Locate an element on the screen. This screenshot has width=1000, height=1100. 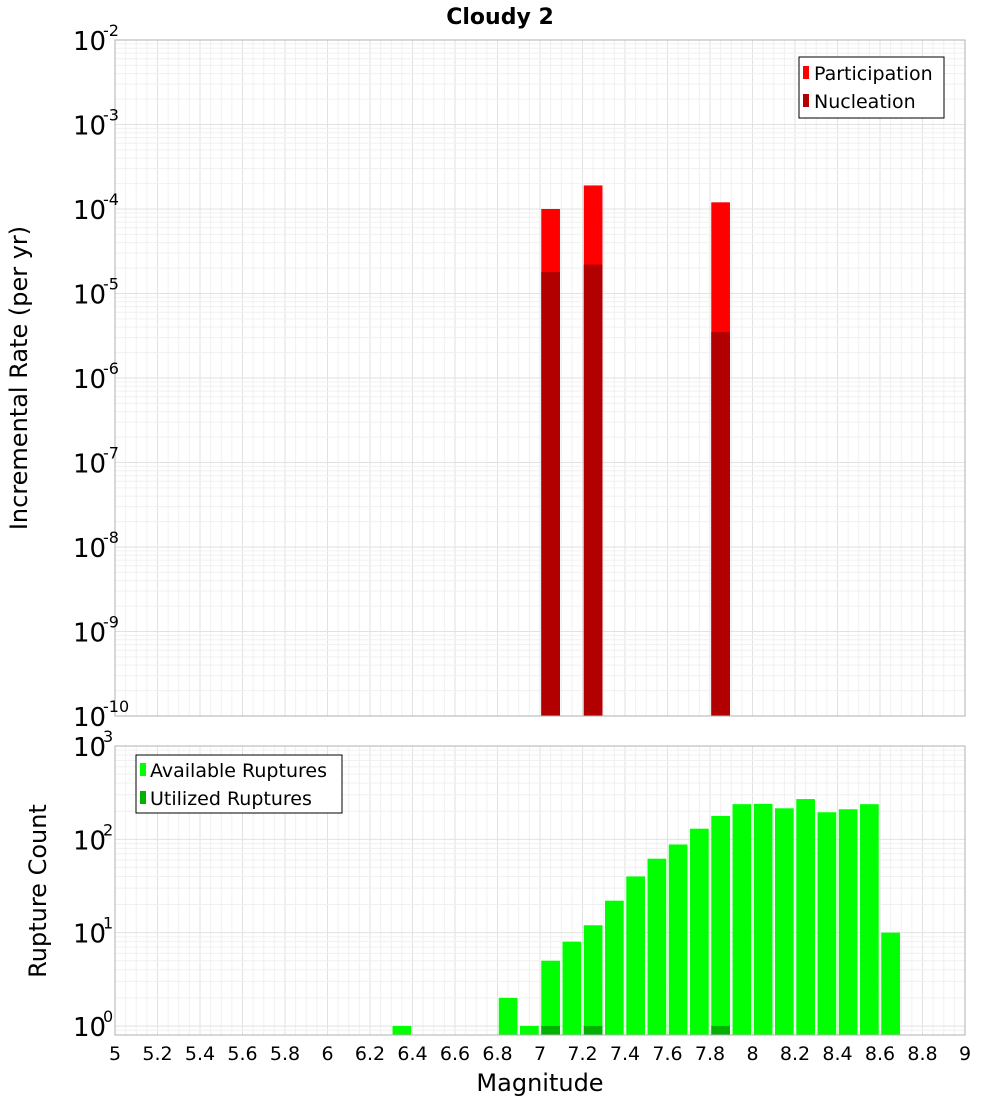
x-tick-label: 6 is located at coordinates (327, 1054).